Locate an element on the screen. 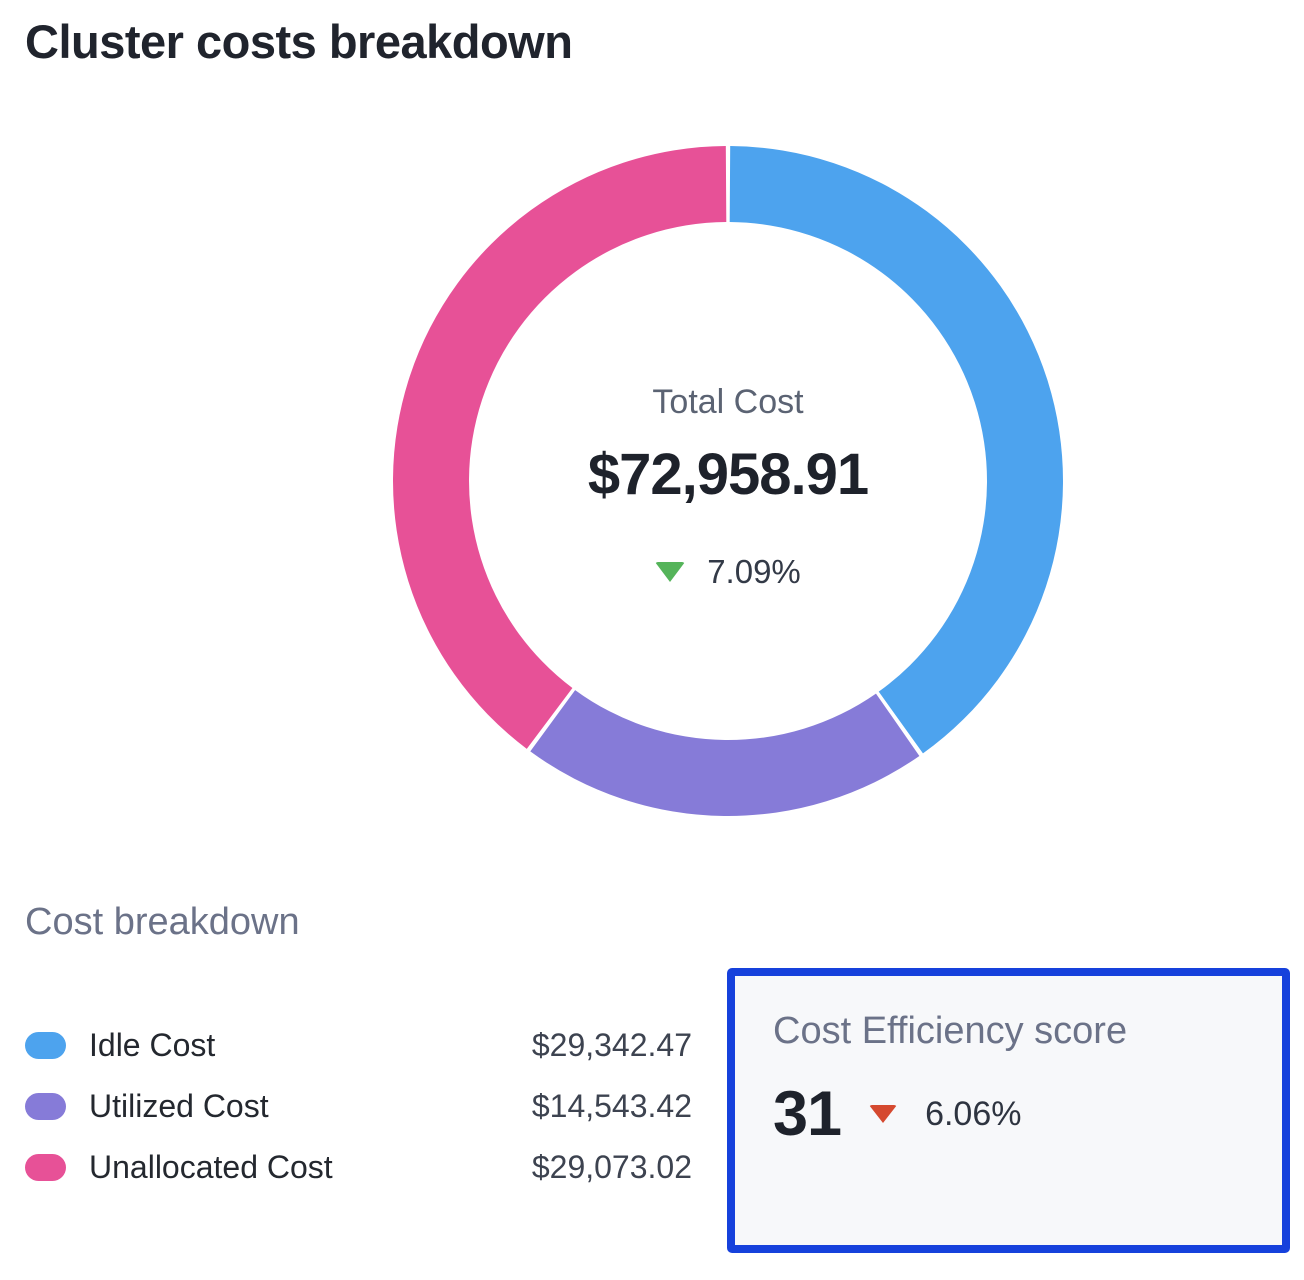  cost-efficiency-score-row: 31 6.06% is located at coordinates (897, 1114).